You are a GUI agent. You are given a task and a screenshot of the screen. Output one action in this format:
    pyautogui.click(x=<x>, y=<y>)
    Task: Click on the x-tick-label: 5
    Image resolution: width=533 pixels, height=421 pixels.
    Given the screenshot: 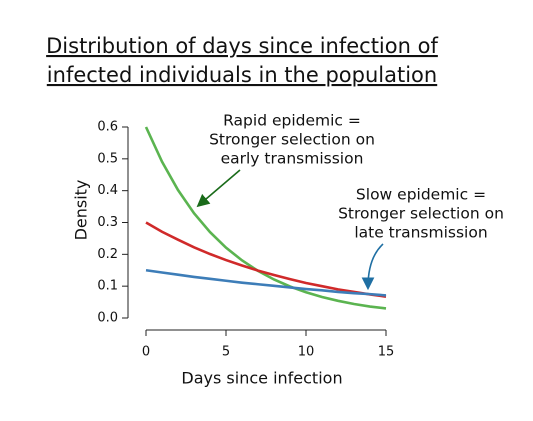 What is the action you would take?
    pyautogui.click(x=226, y=352)
    